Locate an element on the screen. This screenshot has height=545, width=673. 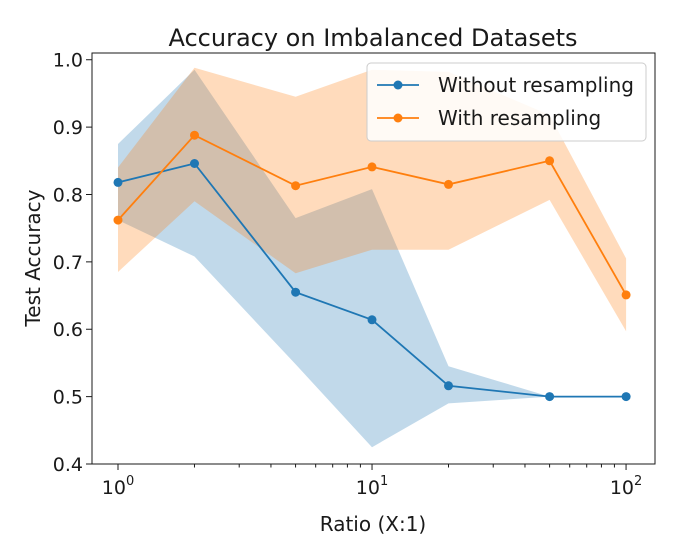
y-tick-label-3: 0.7 is located at coordinates (68, 263).